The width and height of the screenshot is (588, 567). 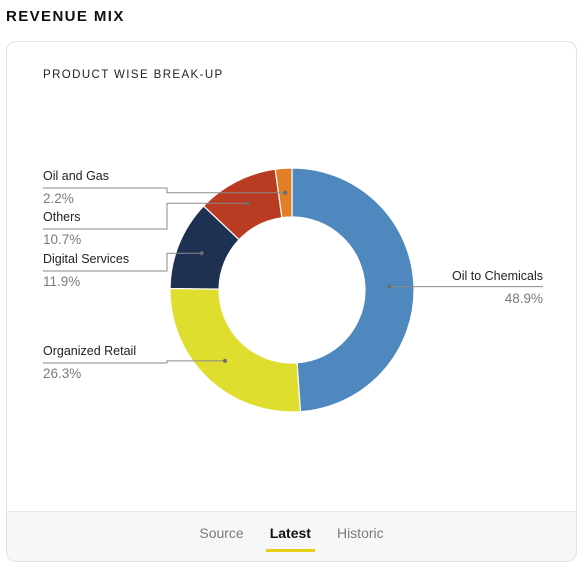 What do you see at coordinates (62, 217) in the screenshot?
I see `label-others: Others` at bounding box center [62, 217].